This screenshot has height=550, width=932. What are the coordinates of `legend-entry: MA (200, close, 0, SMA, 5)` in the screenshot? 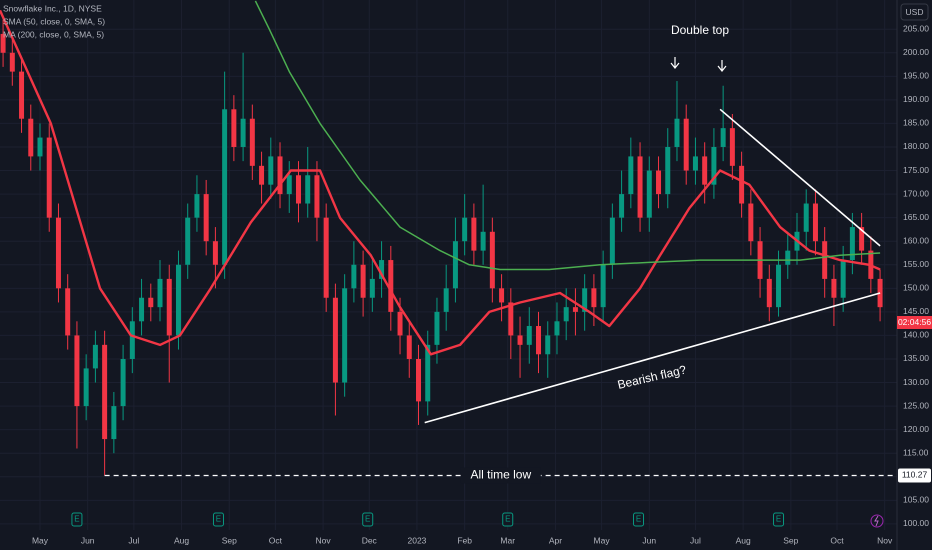 It's located at (53, 34).